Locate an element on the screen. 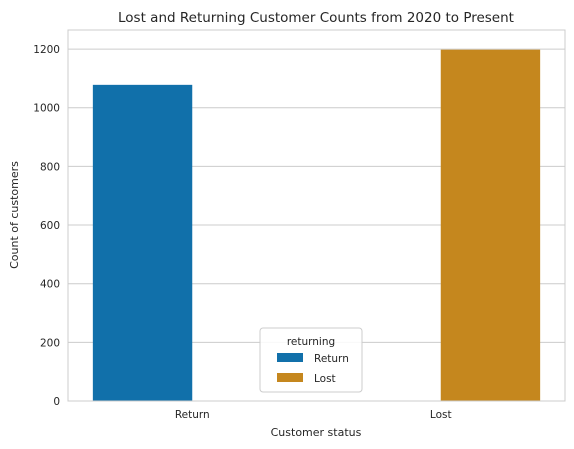 The image size is (574, 449). y-tick-label: 1200 is located at coordinates (46, 50).